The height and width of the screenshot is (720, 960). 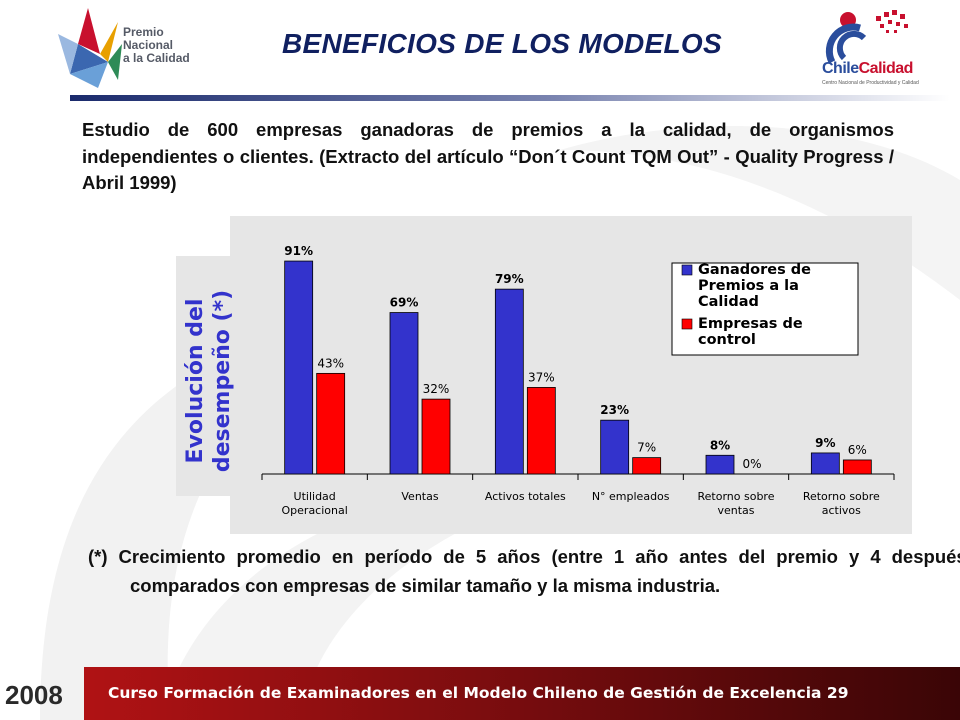 What do you see at coordinates (840, 68) in the screenshot?
I see `logo-name-part-a: Chile` at bounding box center [840, 68].